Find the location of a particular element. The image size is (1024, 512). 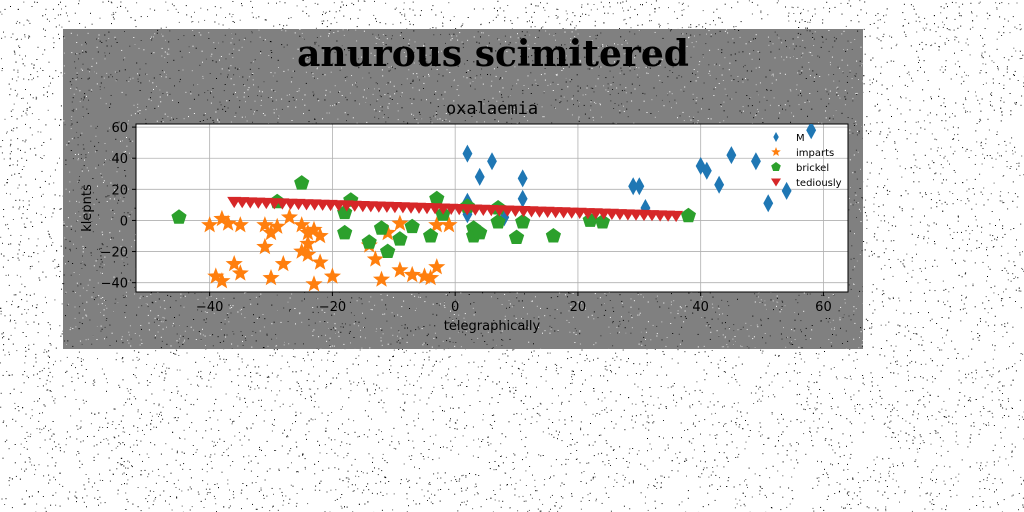

x-tick-label: 60 is located at coordinates (823, 307).